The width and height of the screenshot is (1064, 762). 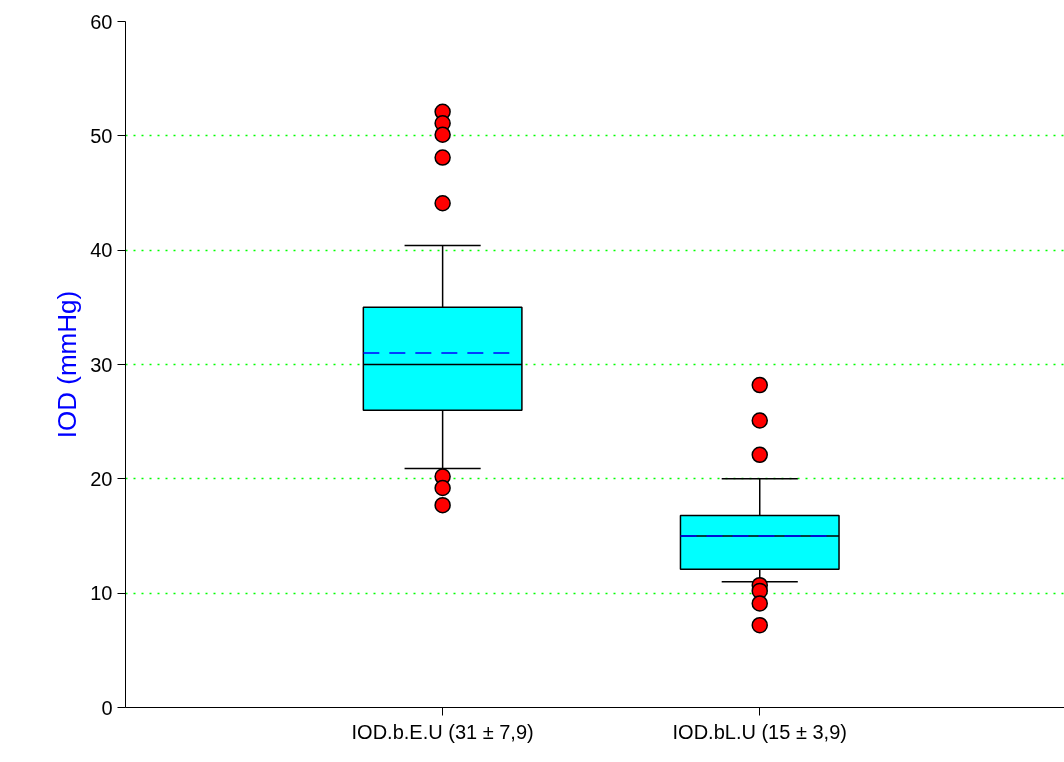 What do you see at coordinates (101, 250) in the screenshot?
I see `y-tick-label: 40` at bounding box center [101, 250].